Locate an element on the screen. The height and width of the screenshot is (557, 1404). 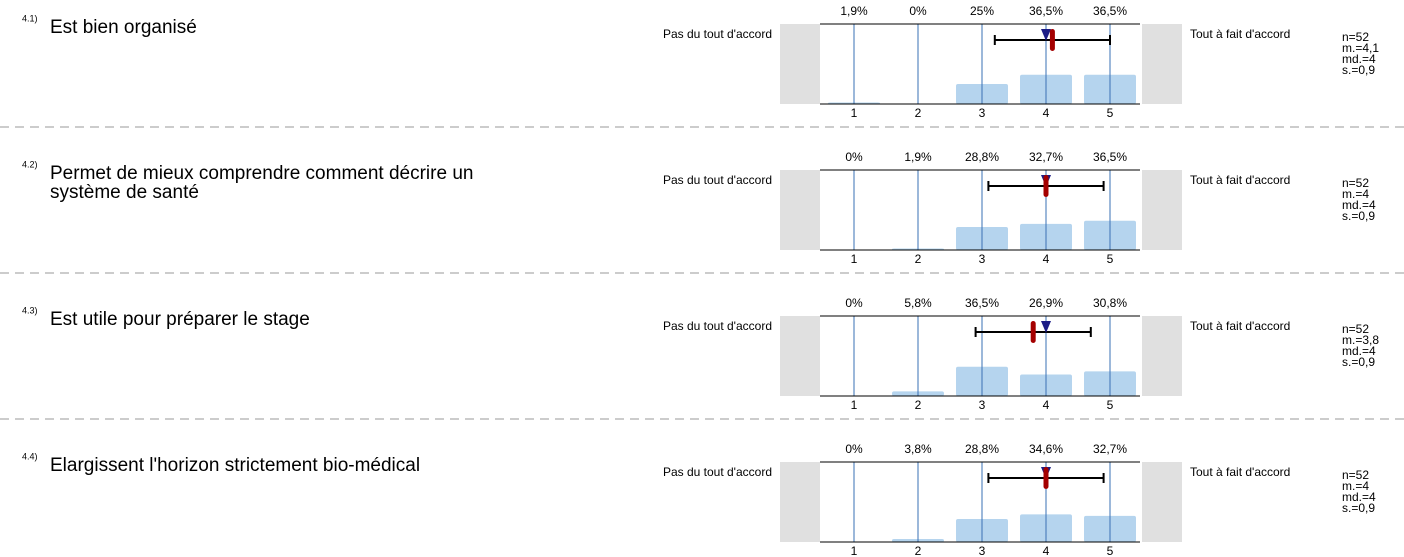
question-number: 4.1) is located at coordinates (30, 18).